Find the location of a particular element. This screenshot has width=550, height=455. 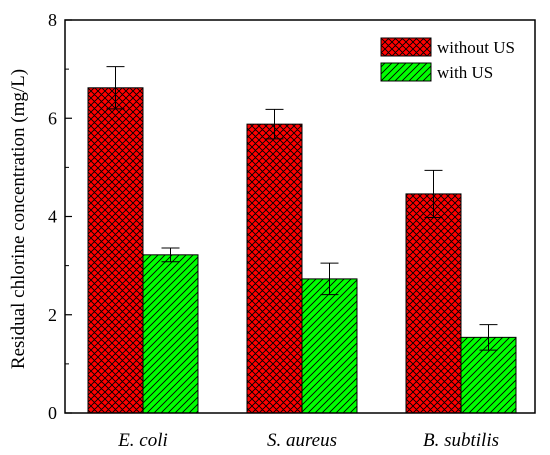

x-category-label: S. aureus is located at coordinates (302, 440).